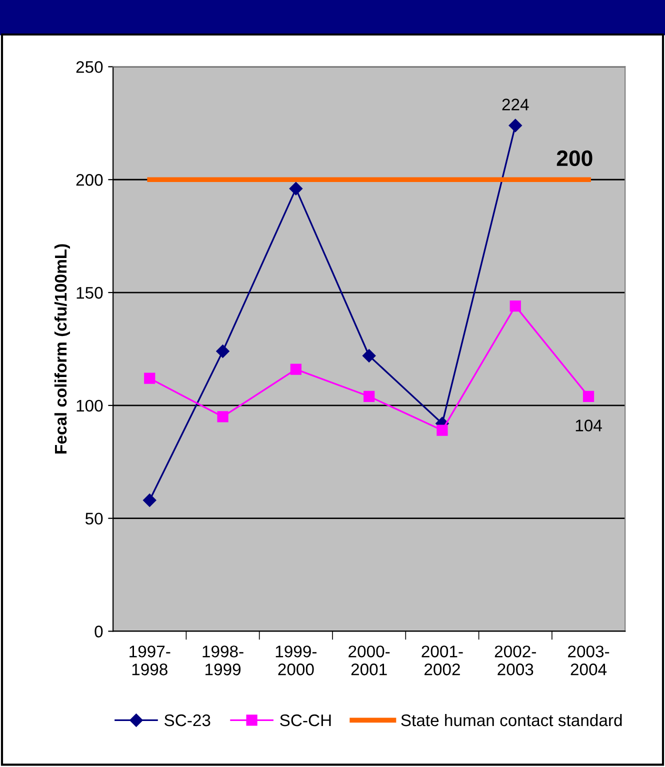 This screenshot has height=767, width=665. Describe the element at coordinates (150, 661) in the screenshot. I see `x-tick-label: 1997- 1998` at that location.